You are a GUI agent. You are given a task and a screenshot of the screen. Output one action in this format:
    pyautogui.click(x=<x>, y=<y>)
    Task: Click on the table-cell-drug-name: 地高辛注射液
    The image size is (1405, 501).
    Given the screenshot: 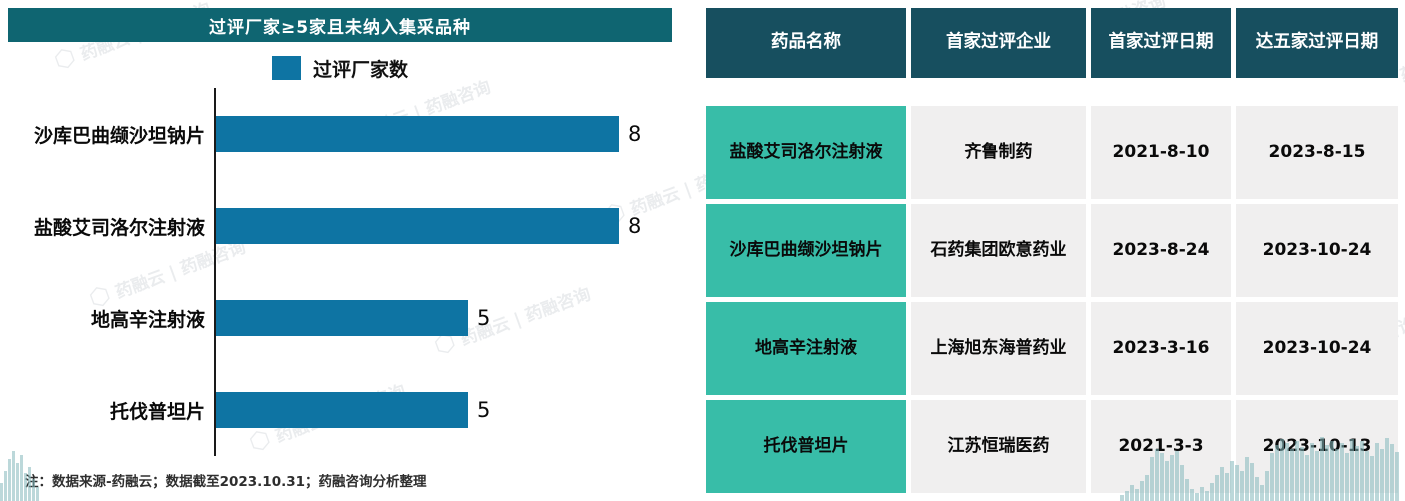 What is the action you would take?
    pyautogui.click(x=806, y=348)
    